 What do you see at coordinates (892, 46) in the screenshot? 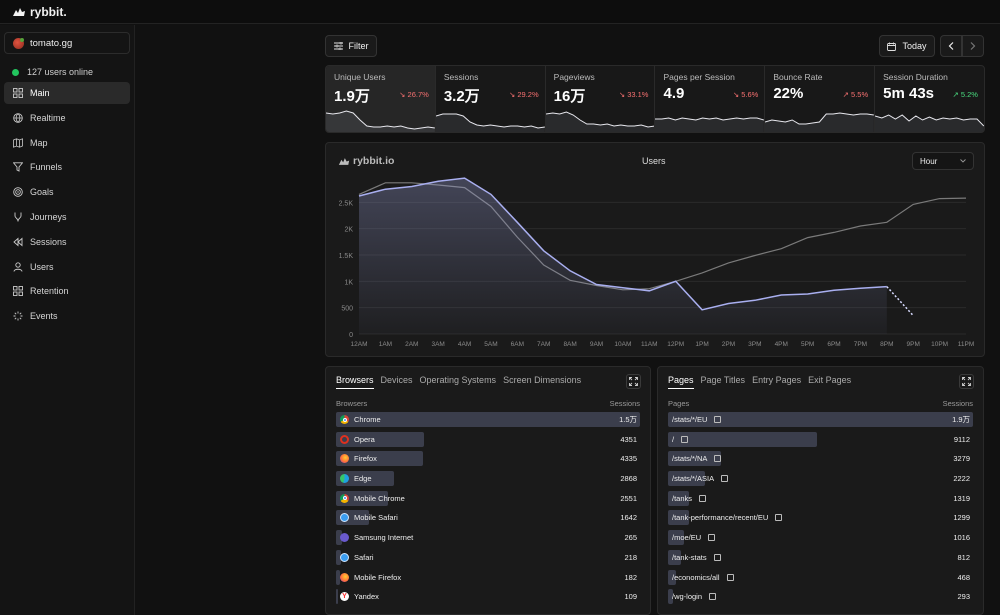
I see `calendar-icon` at bounding box center [892, 46].